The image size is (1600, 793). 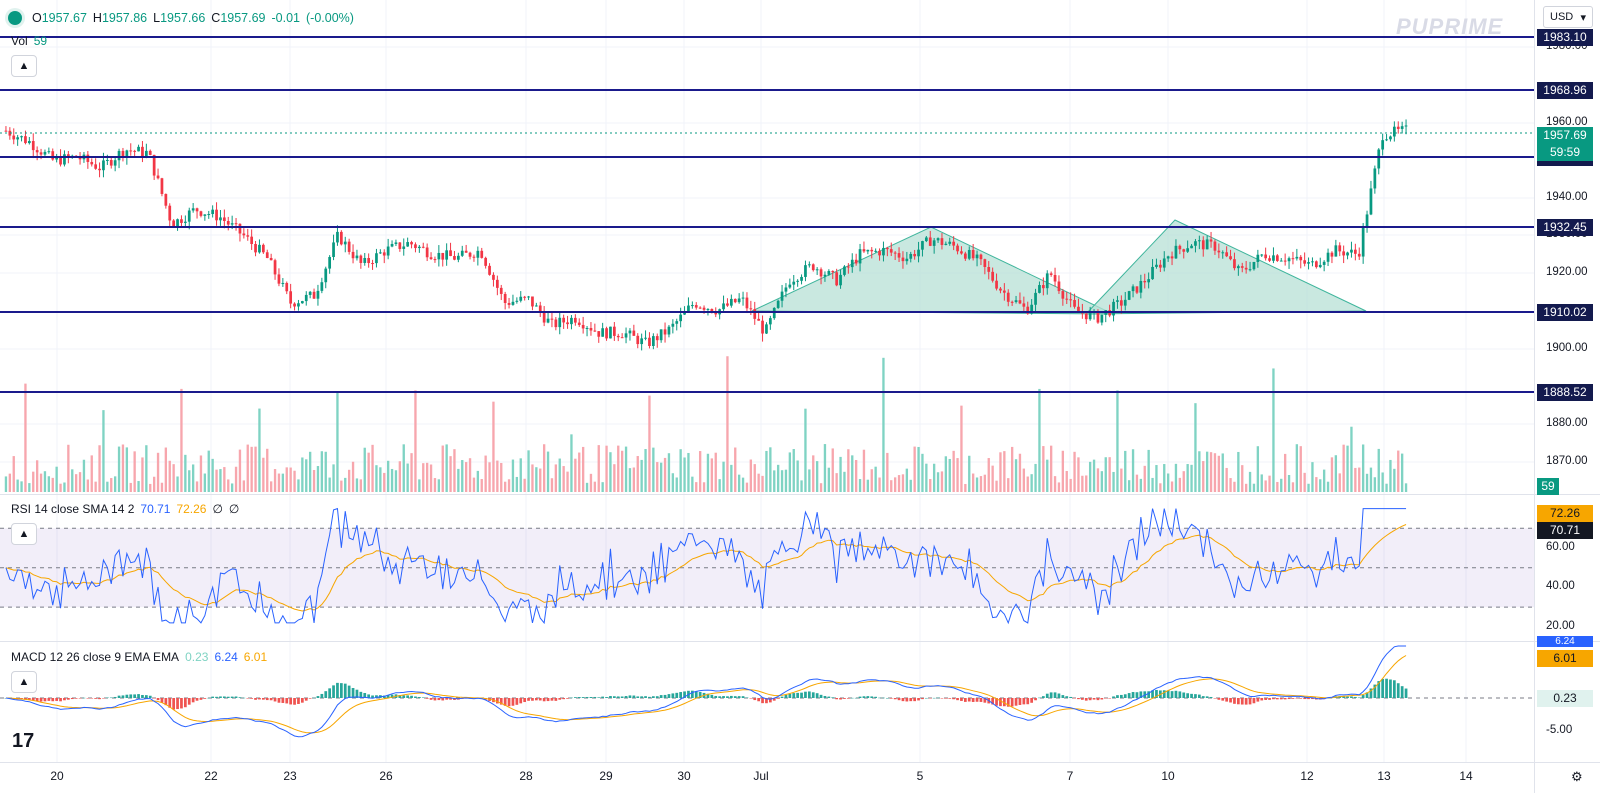 I want to click on chevron-down-icon: ▾, so click(x=1583, y=17).